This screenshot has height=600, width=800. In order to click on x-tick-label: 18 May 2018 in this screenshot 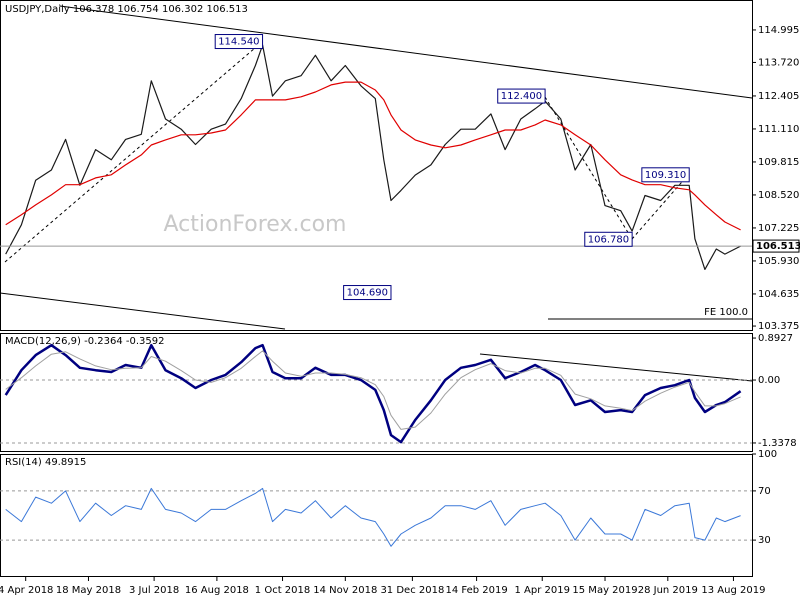, I will do `click(88, 590)`.